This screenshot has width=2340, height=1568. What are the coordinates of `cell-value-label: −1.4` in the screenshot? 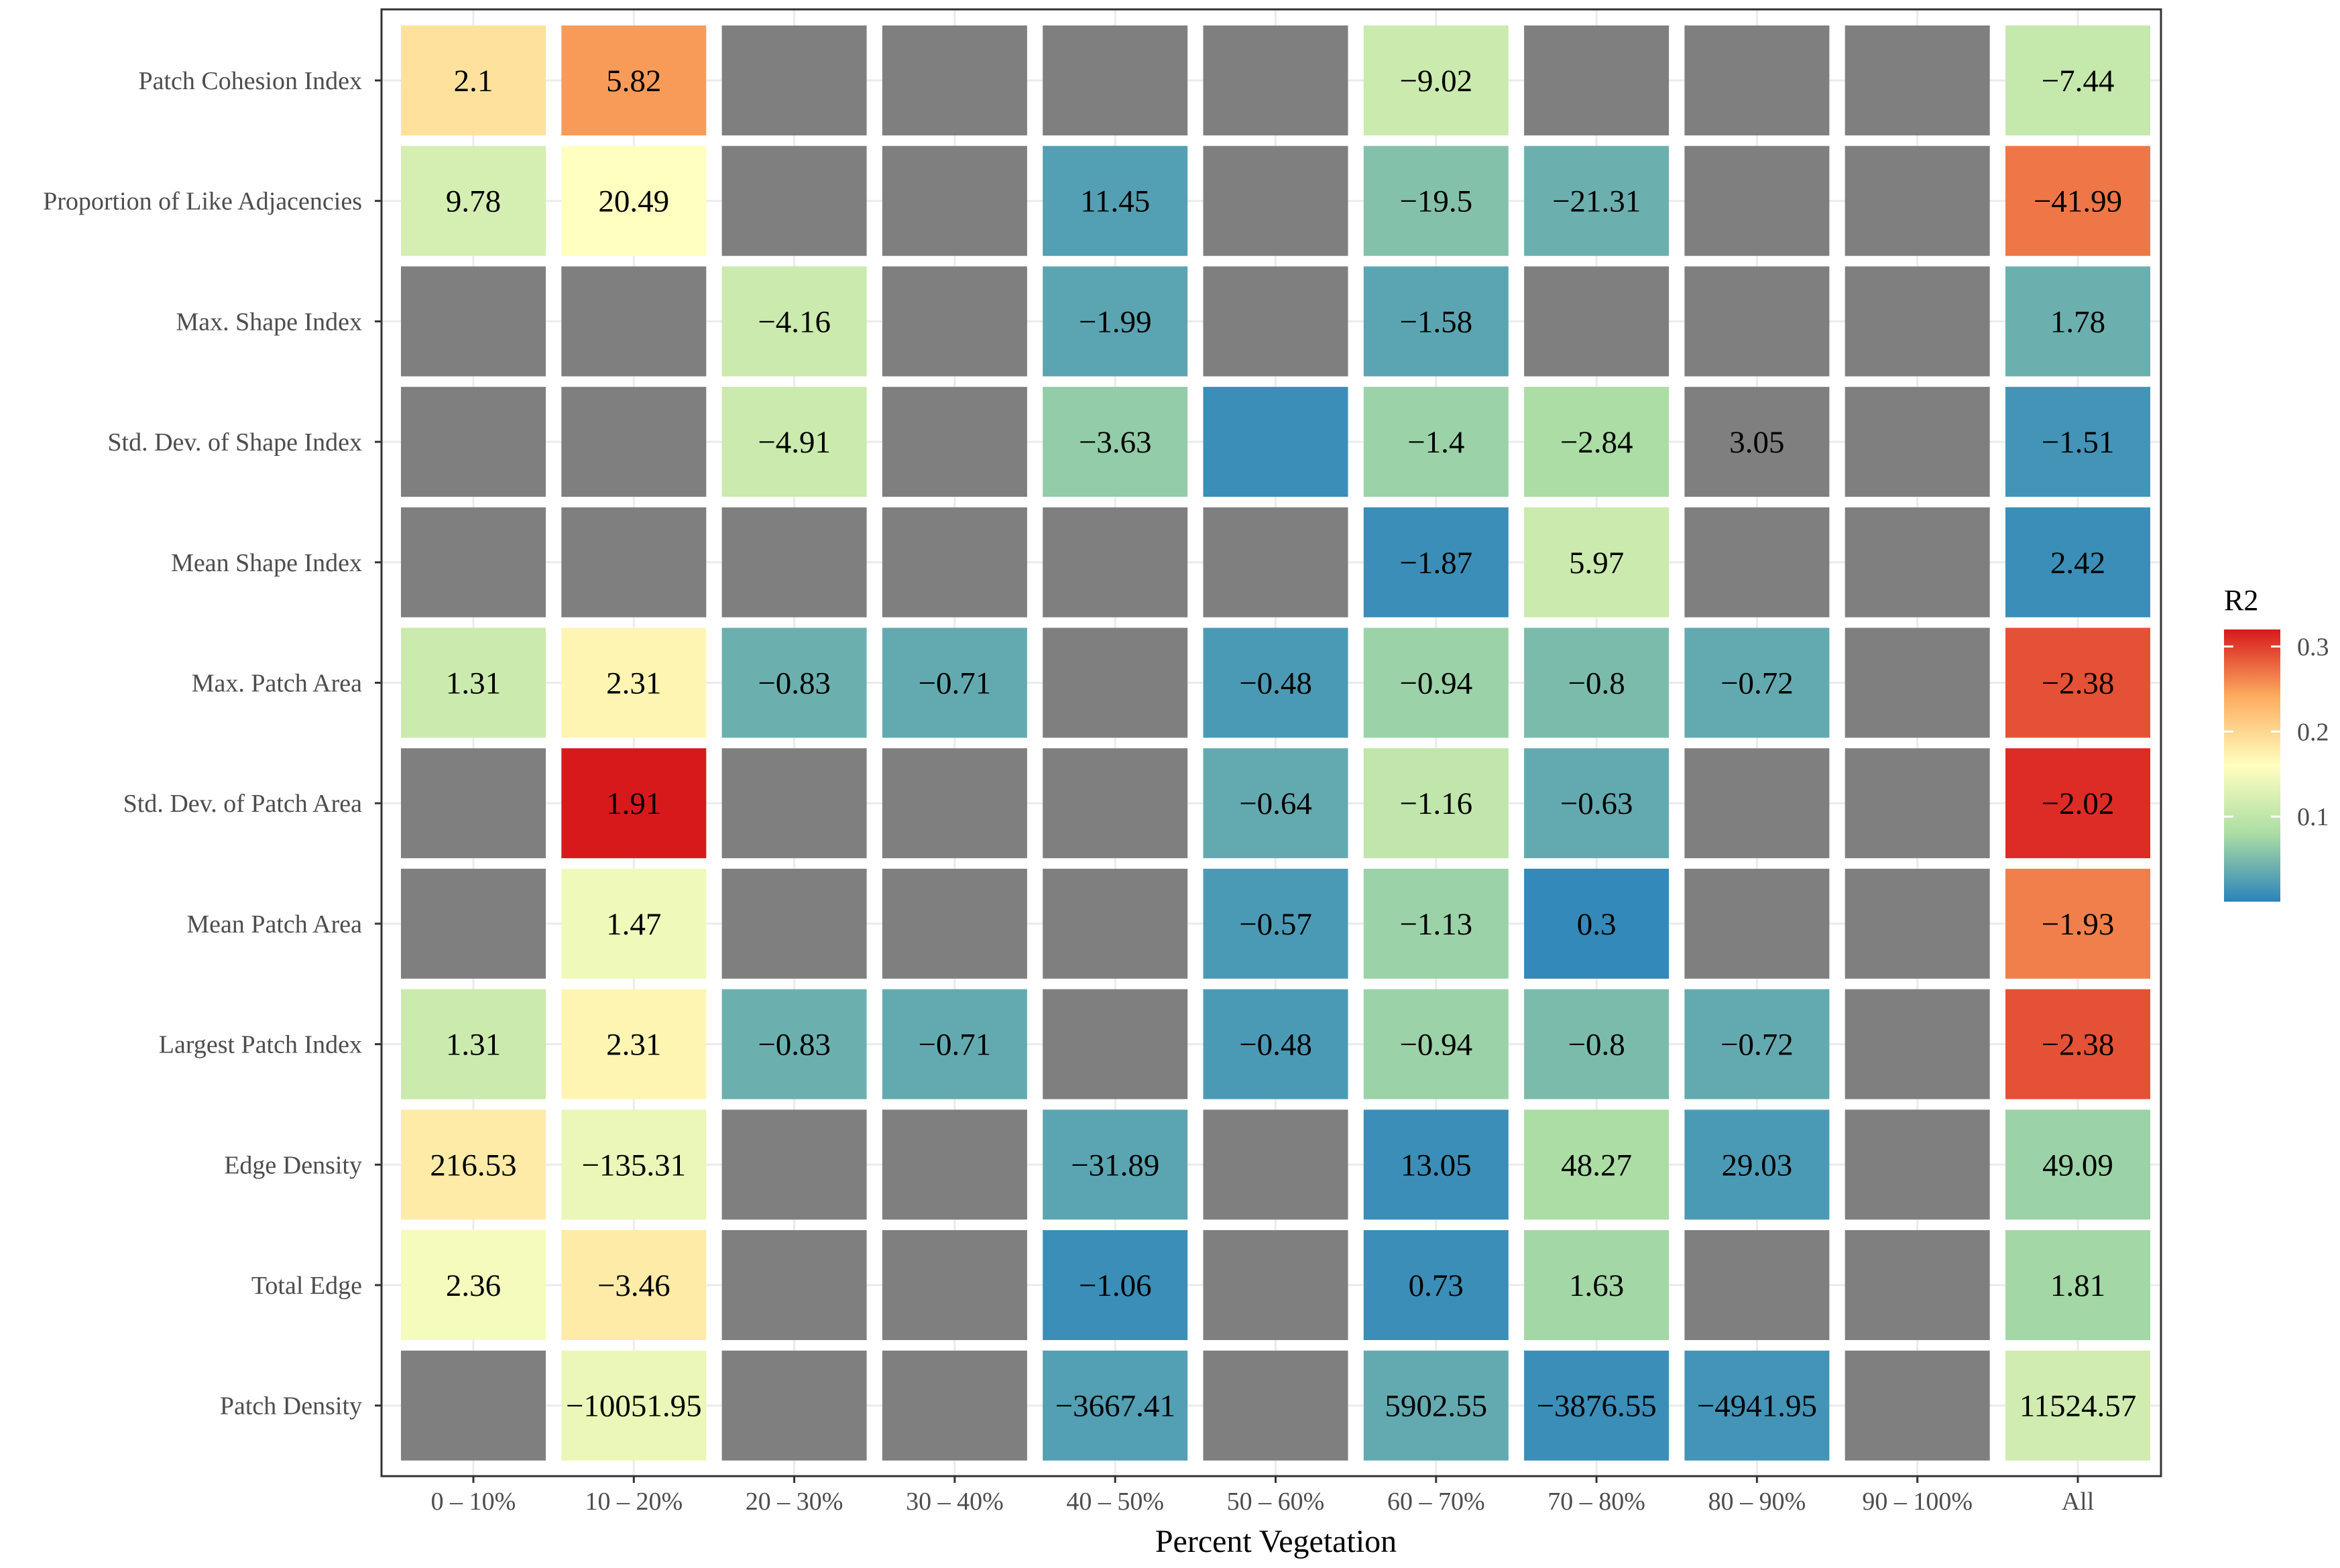 It's located at (1435, 443).